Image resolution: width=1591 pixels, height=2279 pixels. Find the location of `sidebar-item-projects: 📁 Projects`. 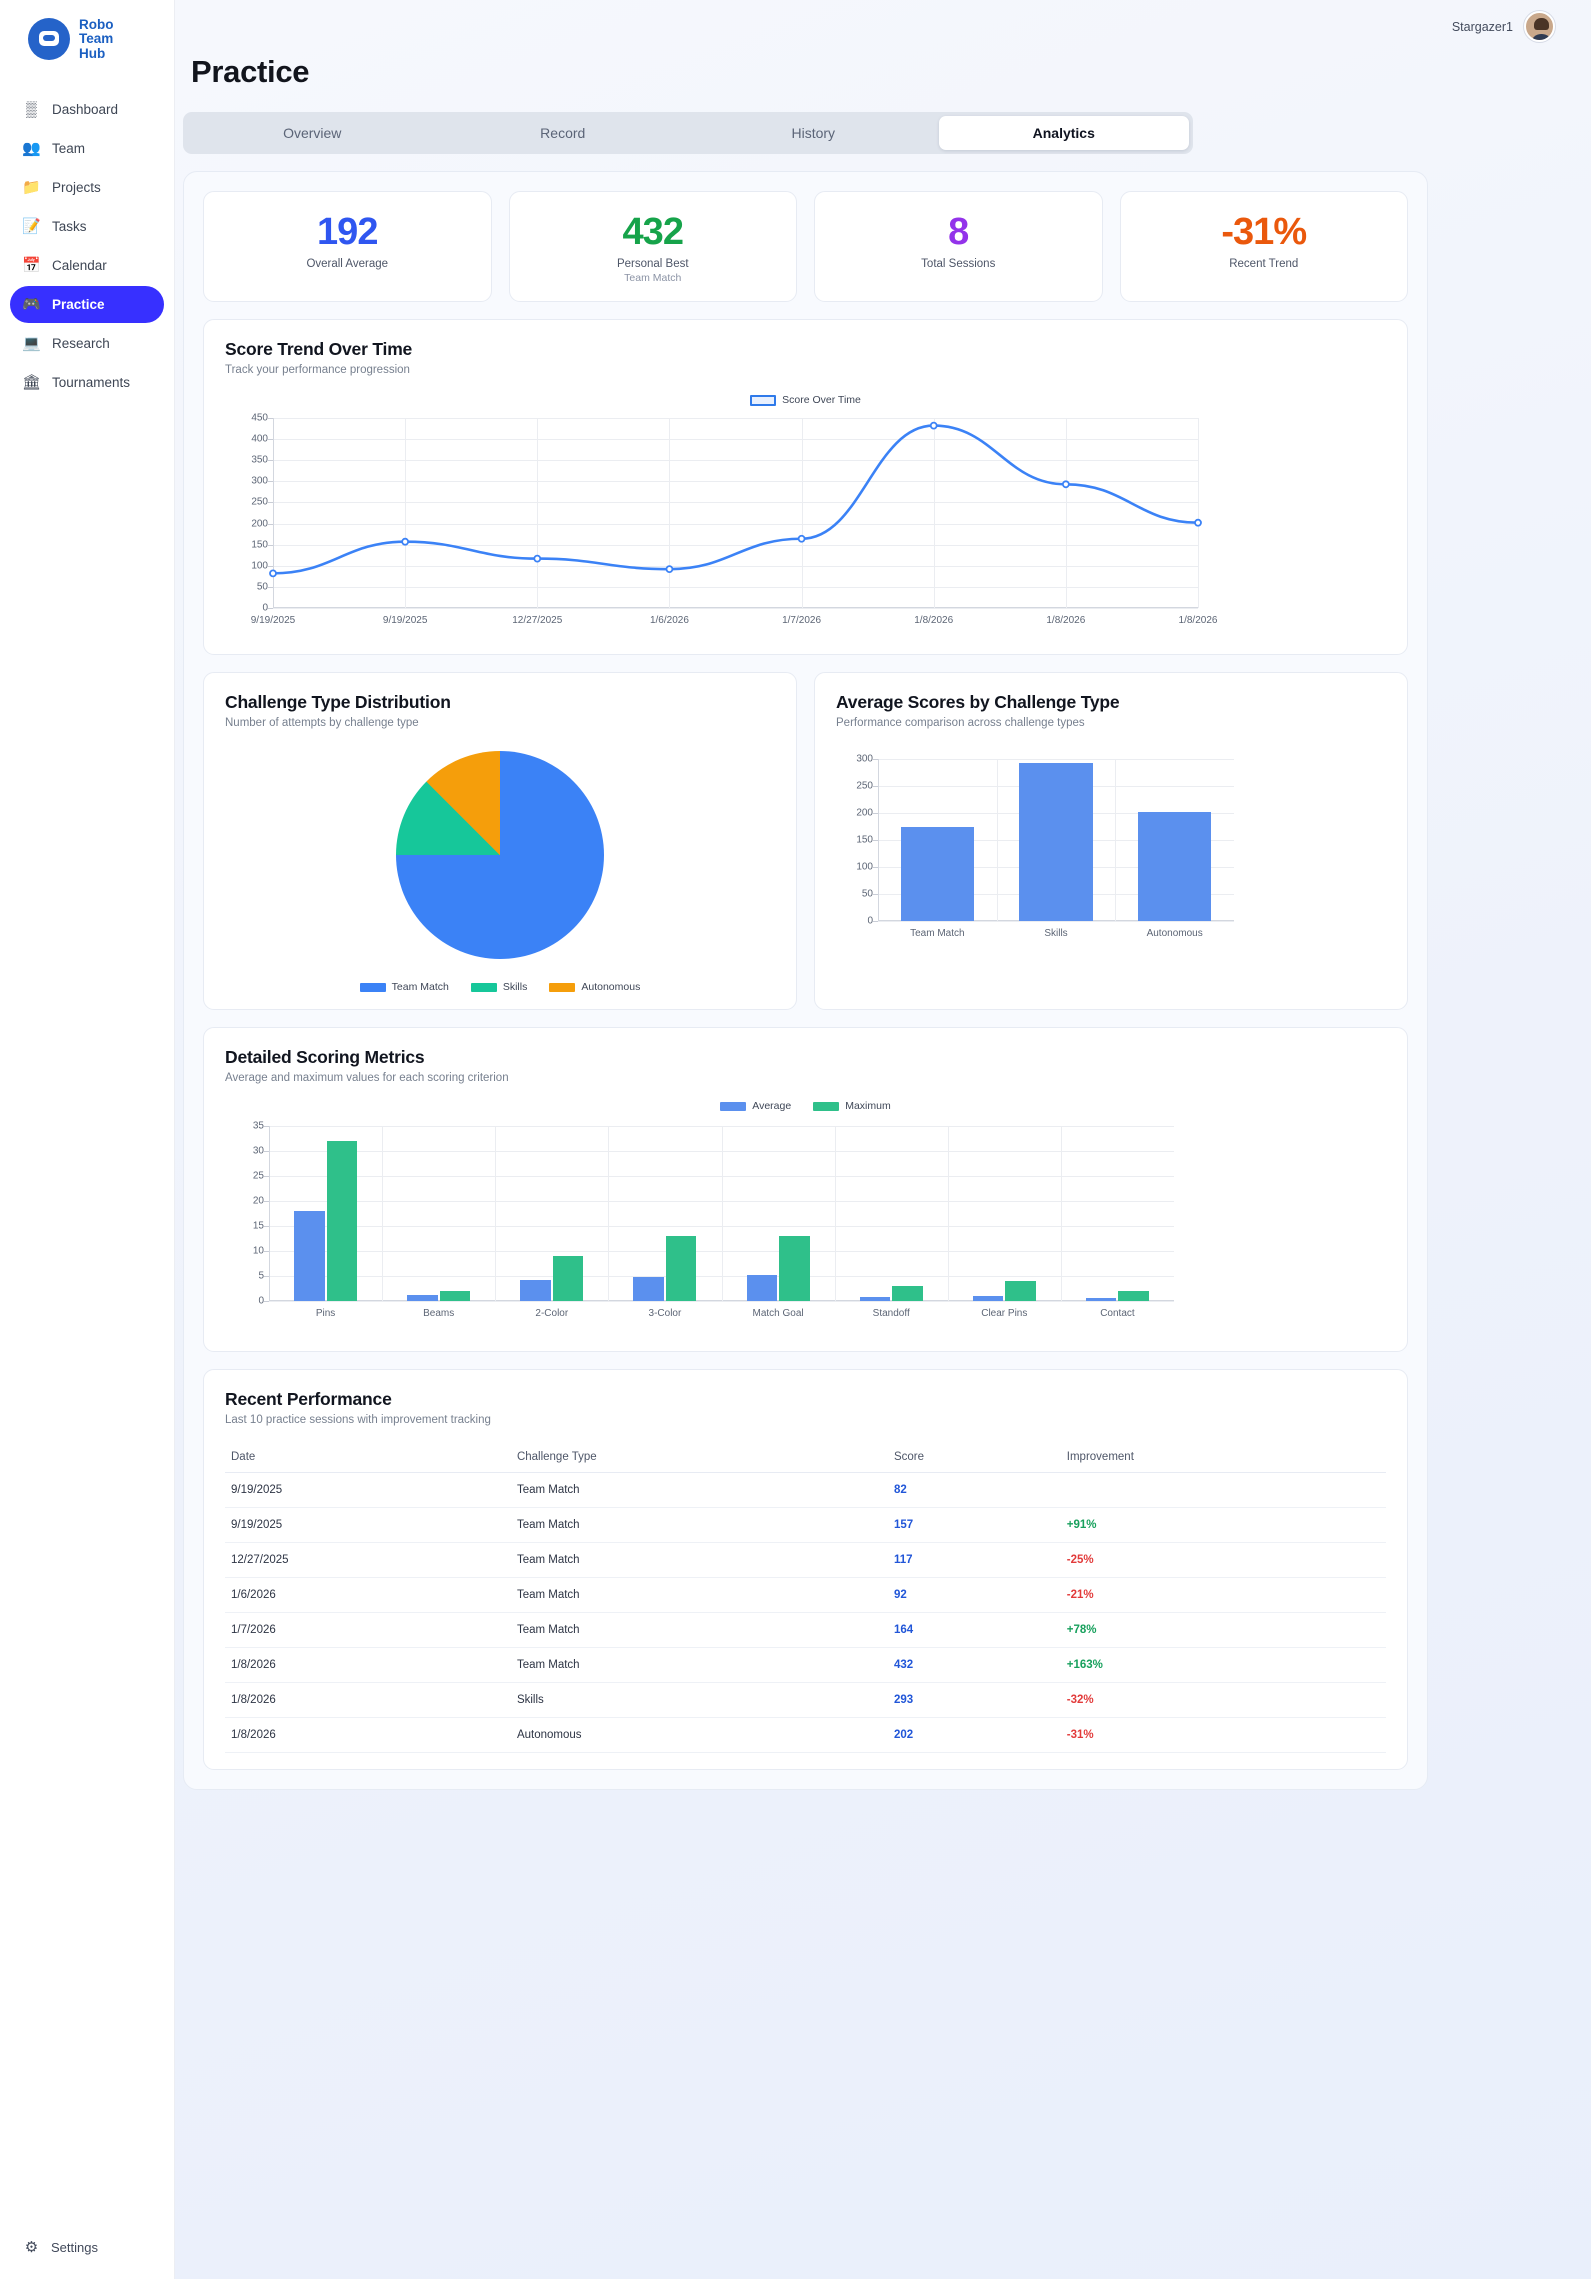

sidebar-item-projects: 📁 Projects is located at coordinates (87, 187).